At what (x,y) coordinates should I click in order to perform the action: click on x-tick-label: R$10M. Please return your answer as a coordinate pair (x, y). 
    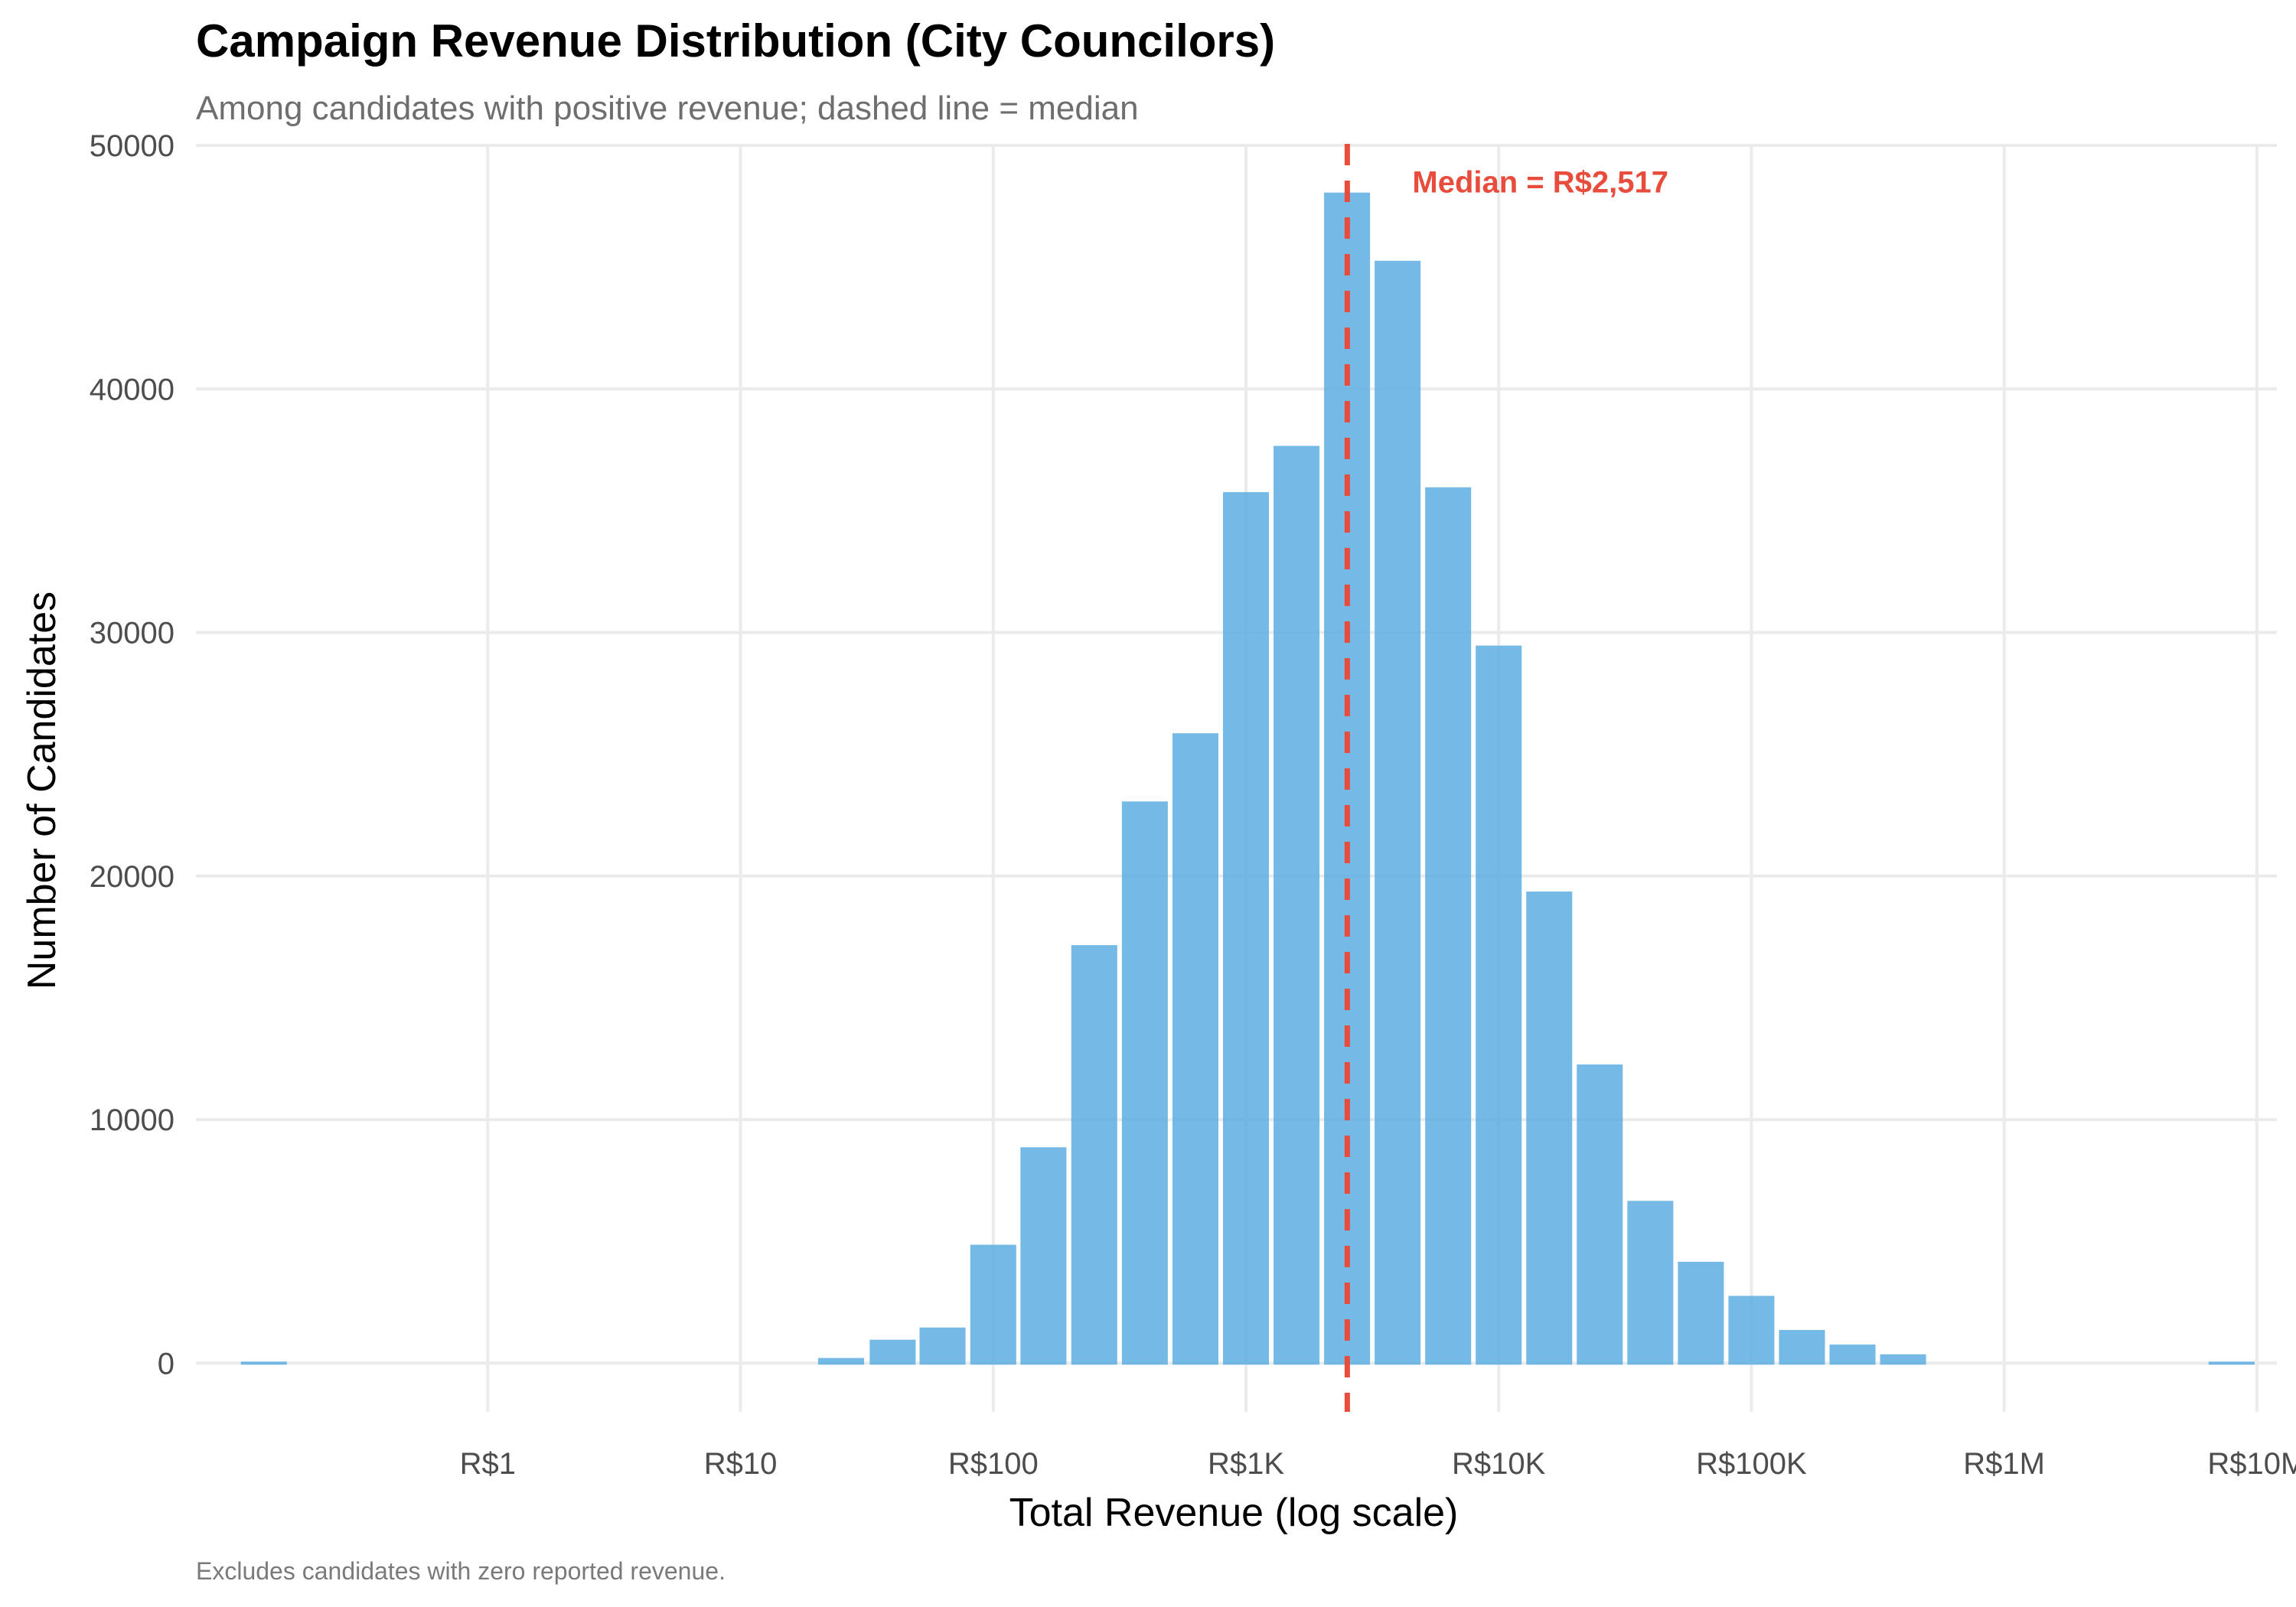
    Looking at the image, I should click on (2251, 1464).